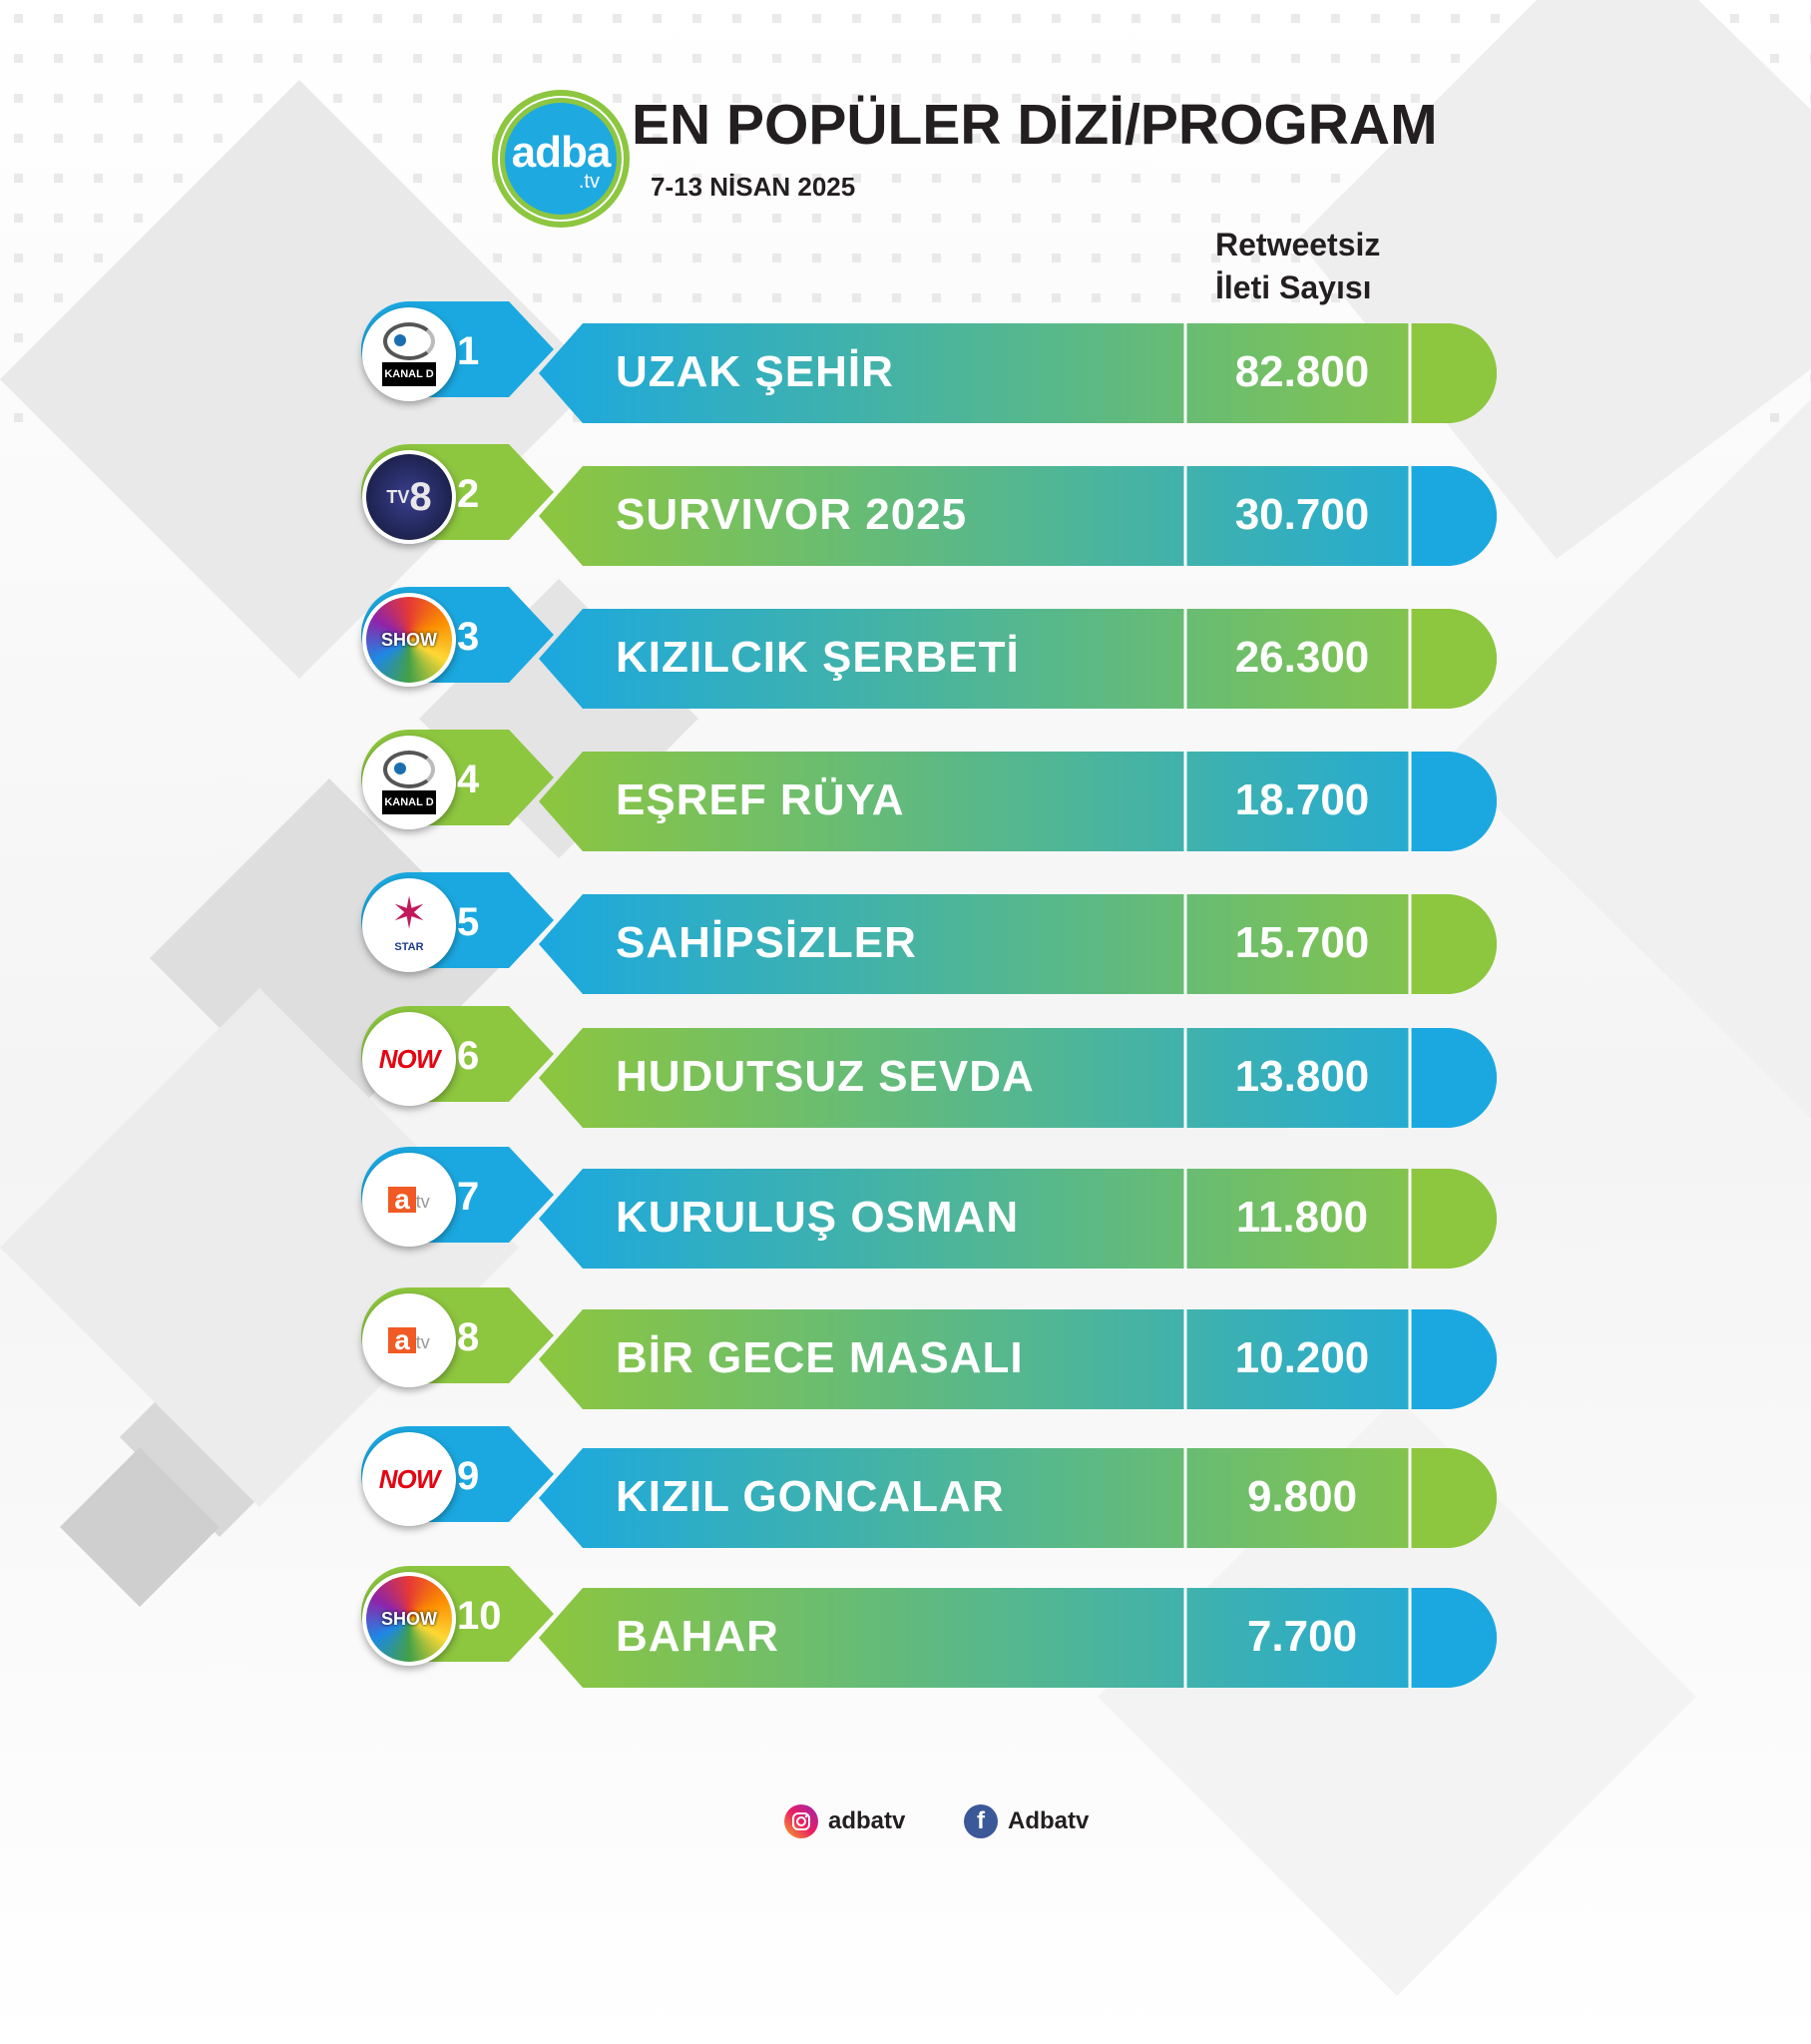 Image resolution: width=1811 pixels, height=2044 pixels. Describe the element at coordinates (981, 1821) in the screenshot. I see `facebook-icon: f` at that location.